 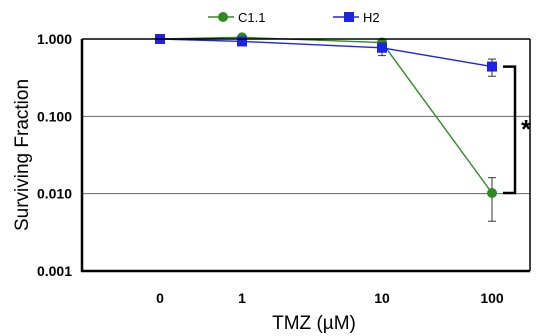 What do you see at coordinates (382, 298) in the screenshot?
I see `x-tick-label: 10` at bounding box center [382, 298].